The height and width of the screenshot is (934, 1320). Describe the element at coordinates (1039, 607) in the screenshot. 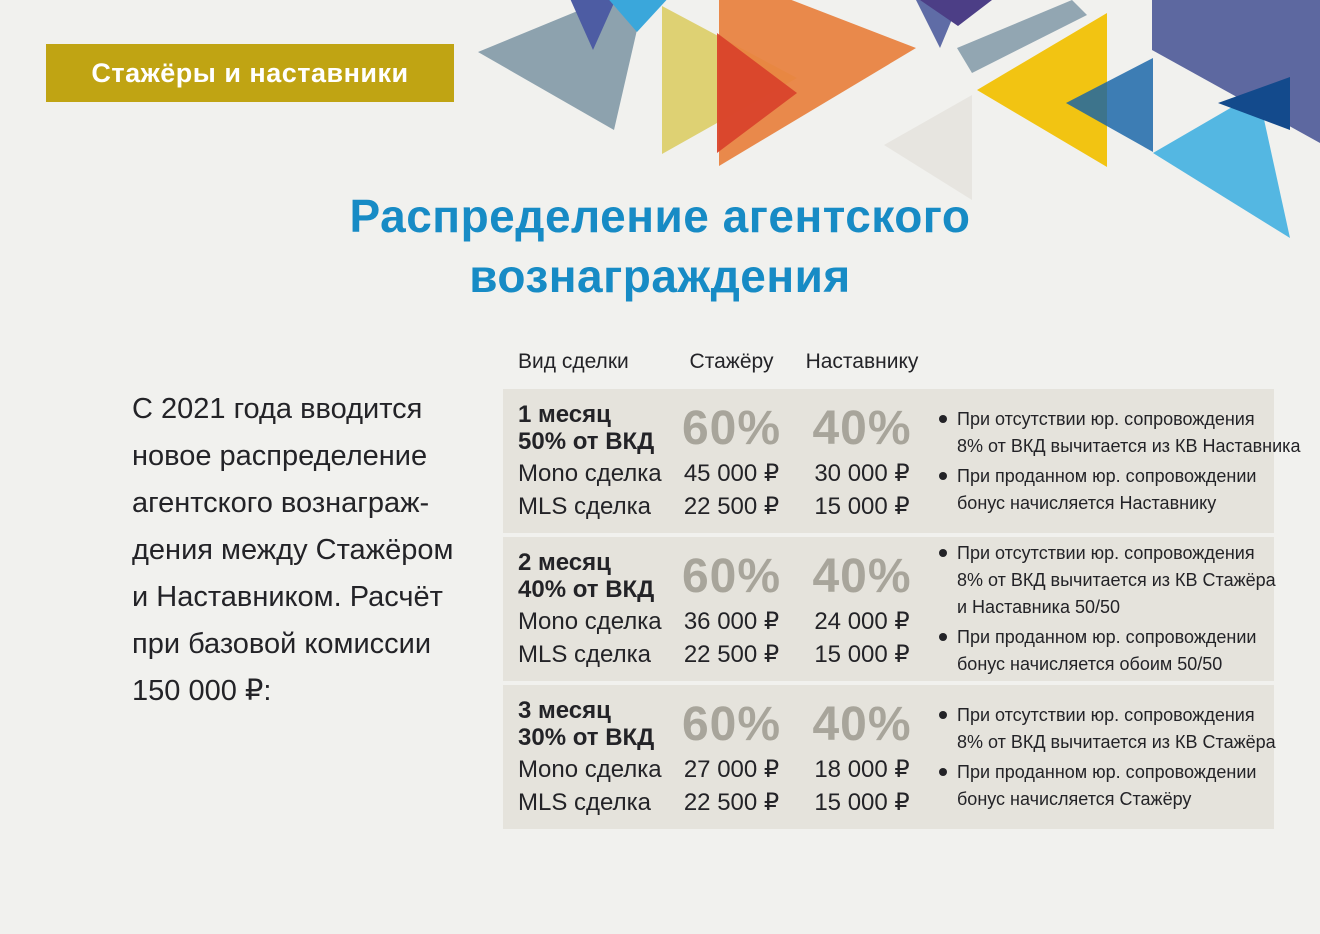

I see `note-line: и Наставника 50/50` at that location.